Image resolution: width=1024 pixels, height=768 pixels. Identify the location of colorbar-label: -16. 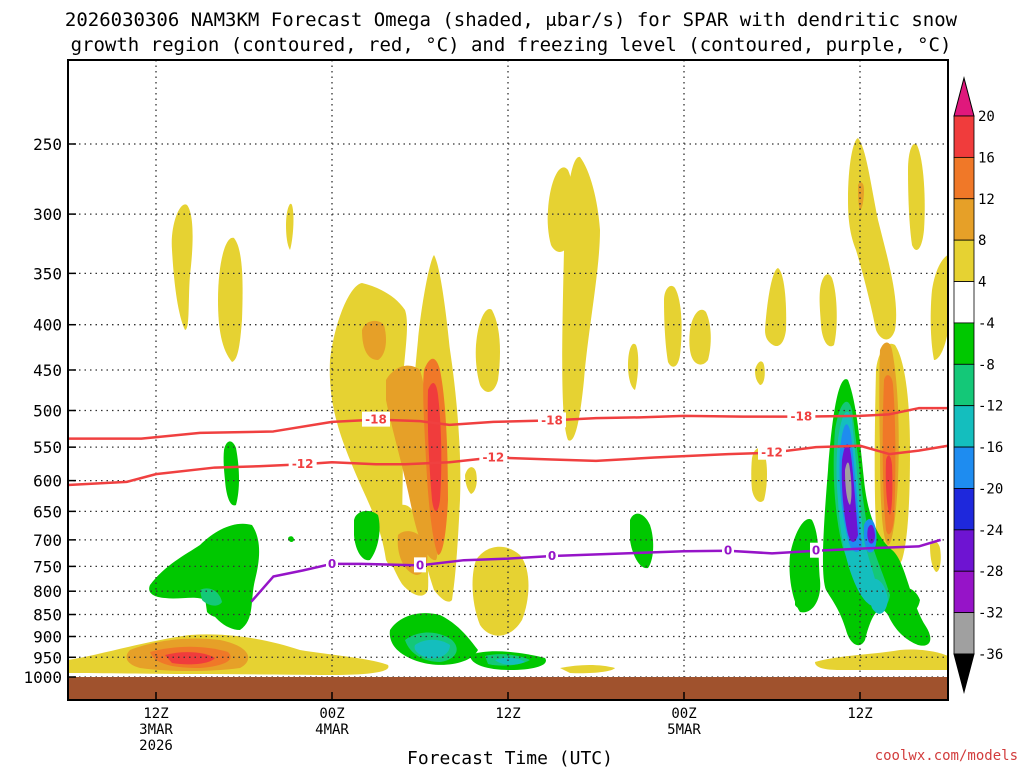
(990, 448).